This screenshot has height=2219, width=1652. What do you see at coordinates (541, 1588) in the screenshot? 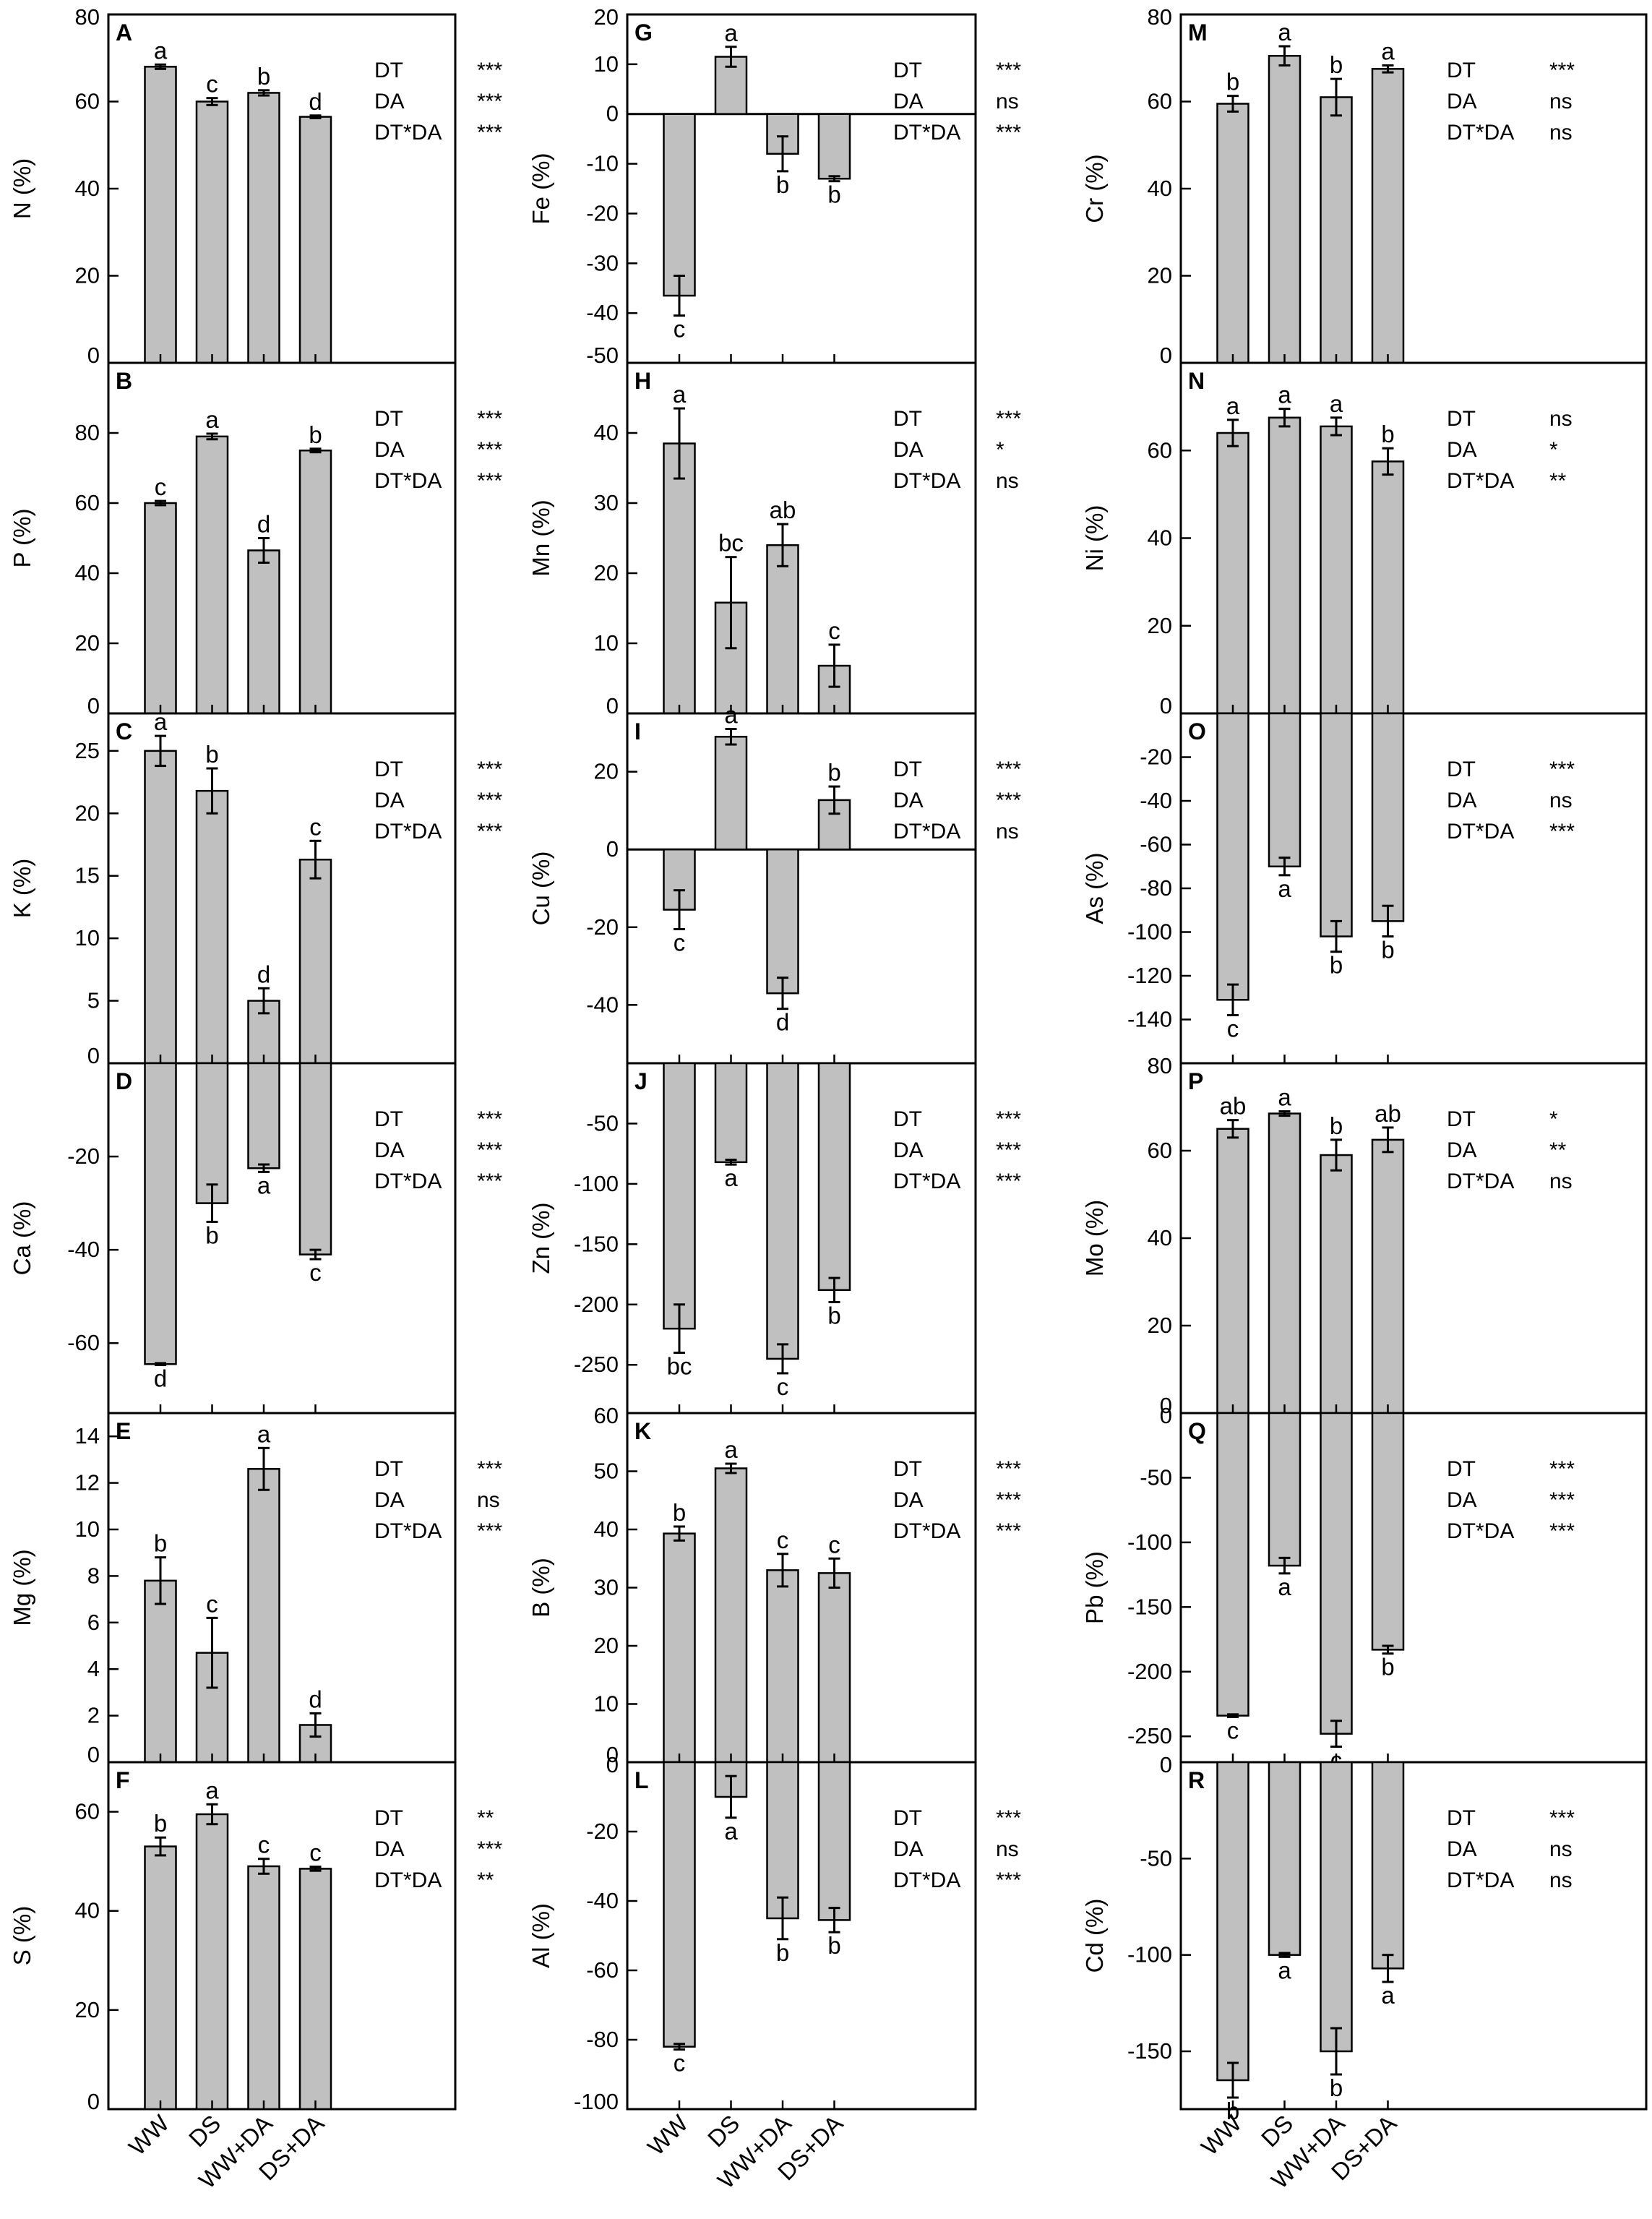
I see `y-axis-label: B (%)` at bounding box center [541, 1588].